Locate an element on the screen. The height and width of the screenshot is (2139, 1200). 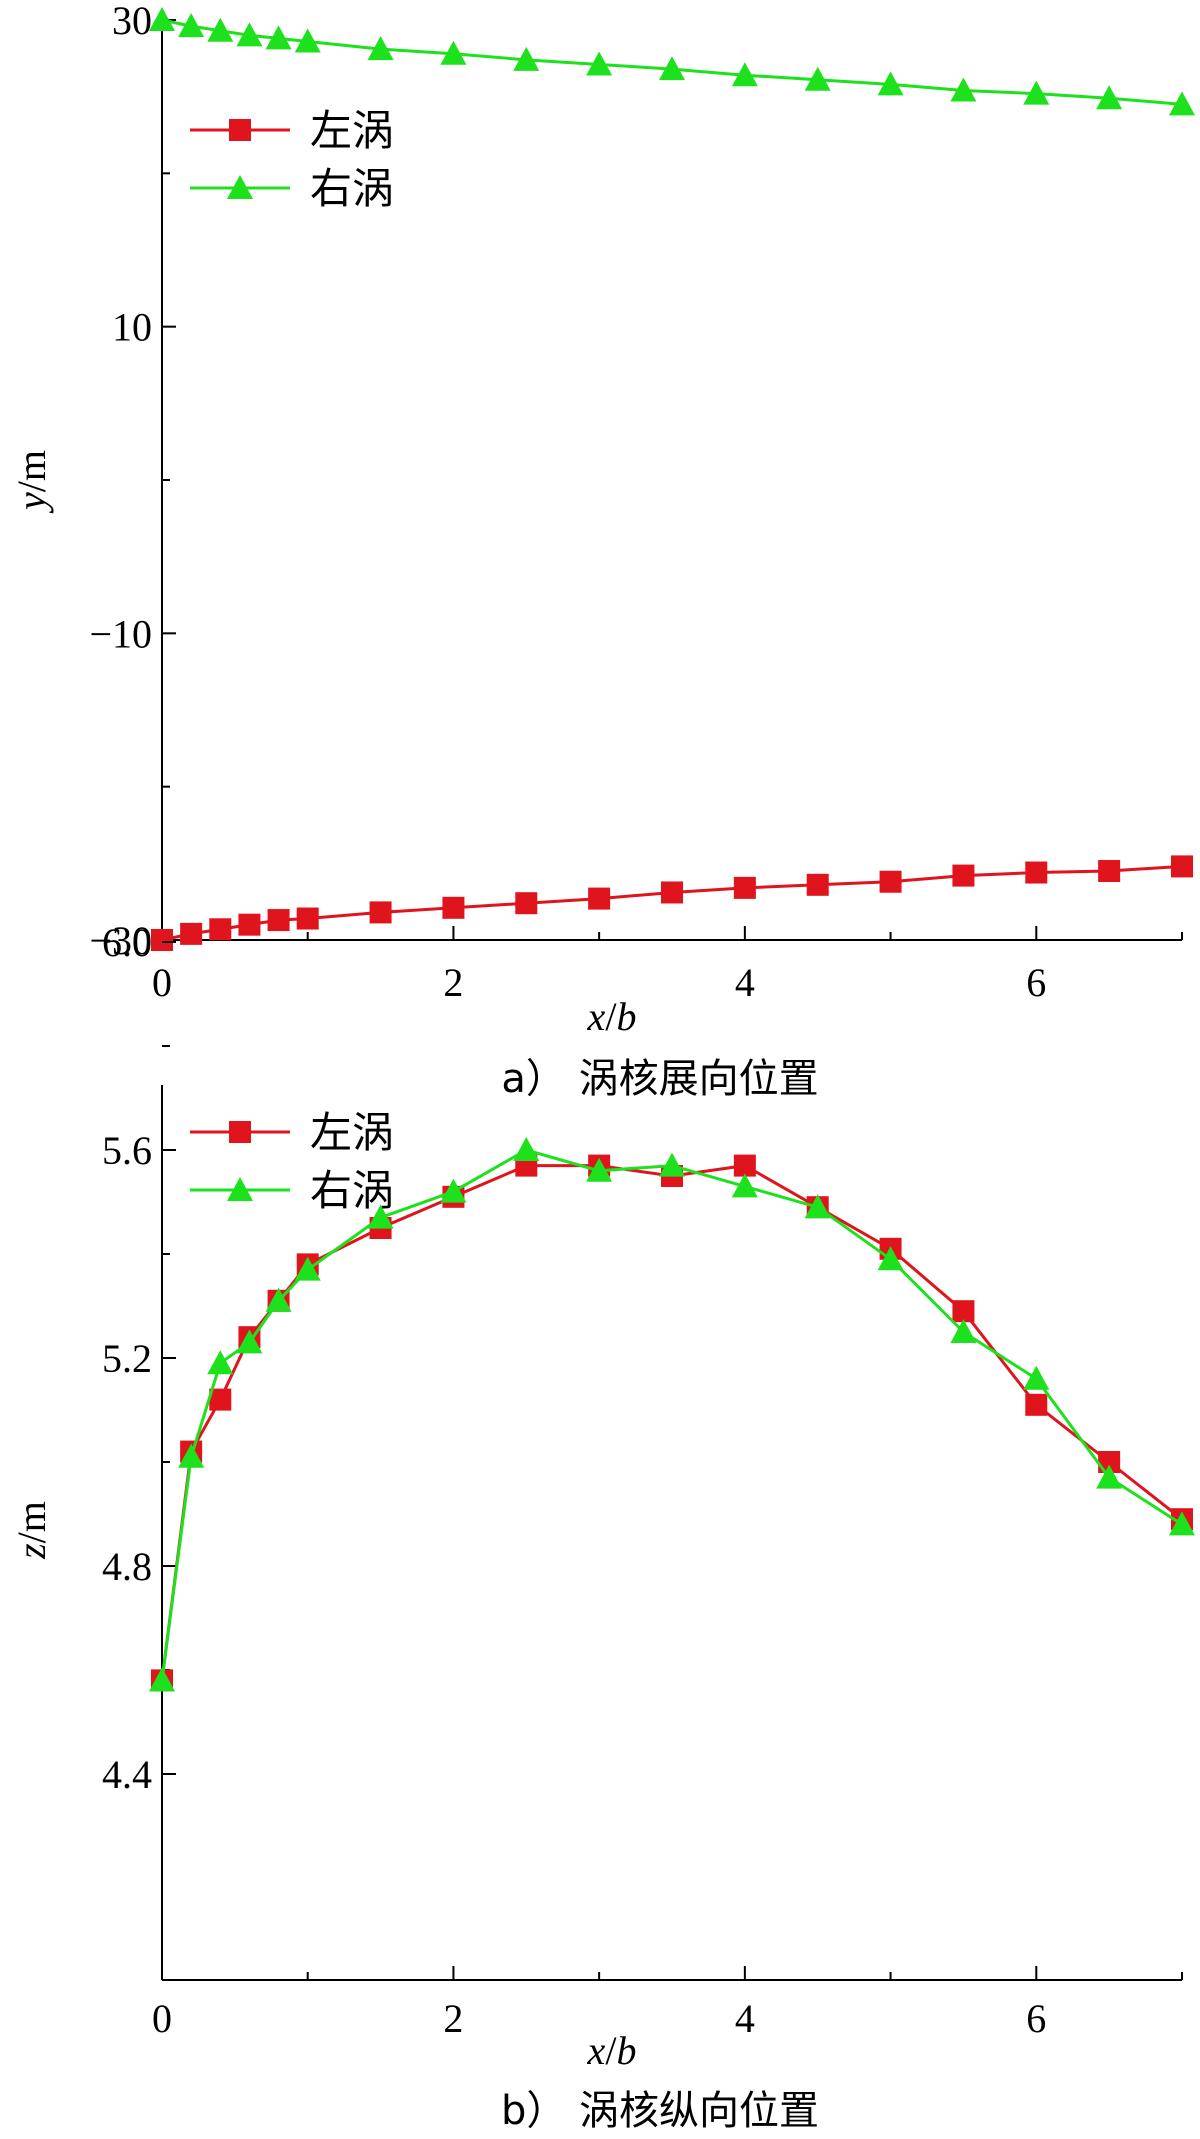
y-tick-label: −30 is located at coordinates (120, 940).